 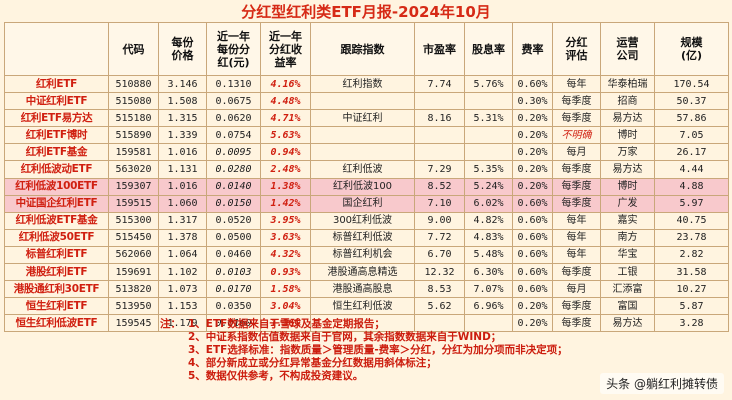 What do you see at coordinates (366, 12) in the screenshot?
I see `page-title: 分红型红利类ETF月报-2024年10月` at bounding box center [366, 12].